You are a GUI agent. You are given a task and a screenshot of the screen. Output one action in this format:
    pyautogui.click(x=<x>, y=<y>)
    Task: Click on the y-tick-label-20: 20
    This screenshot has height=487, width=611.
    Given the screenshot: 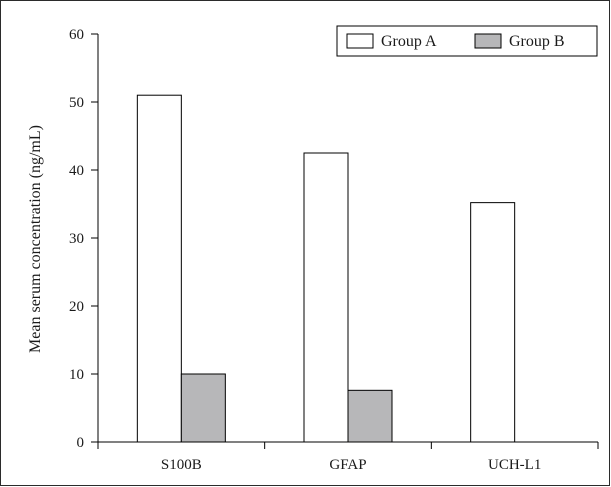 What is the action you would take?
    pyautogui.click(x=76, y=307)
    